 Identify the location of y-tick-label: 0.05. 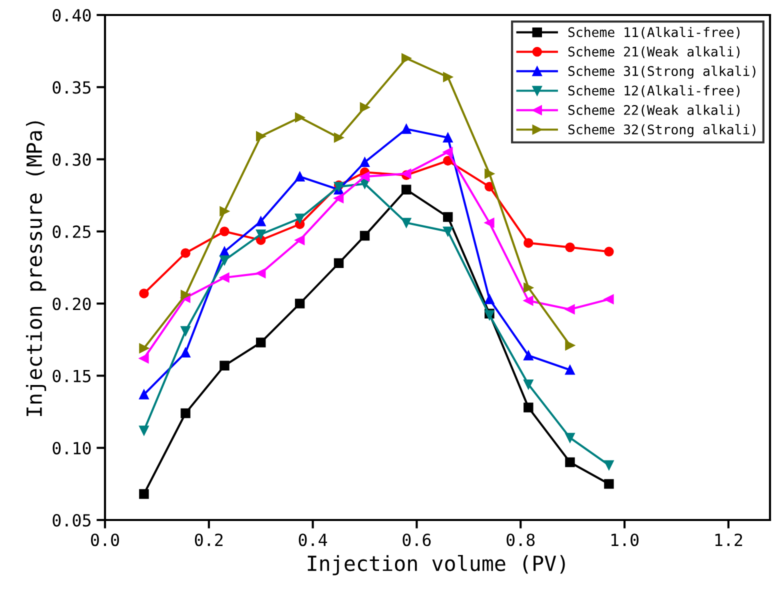
(71, 520).